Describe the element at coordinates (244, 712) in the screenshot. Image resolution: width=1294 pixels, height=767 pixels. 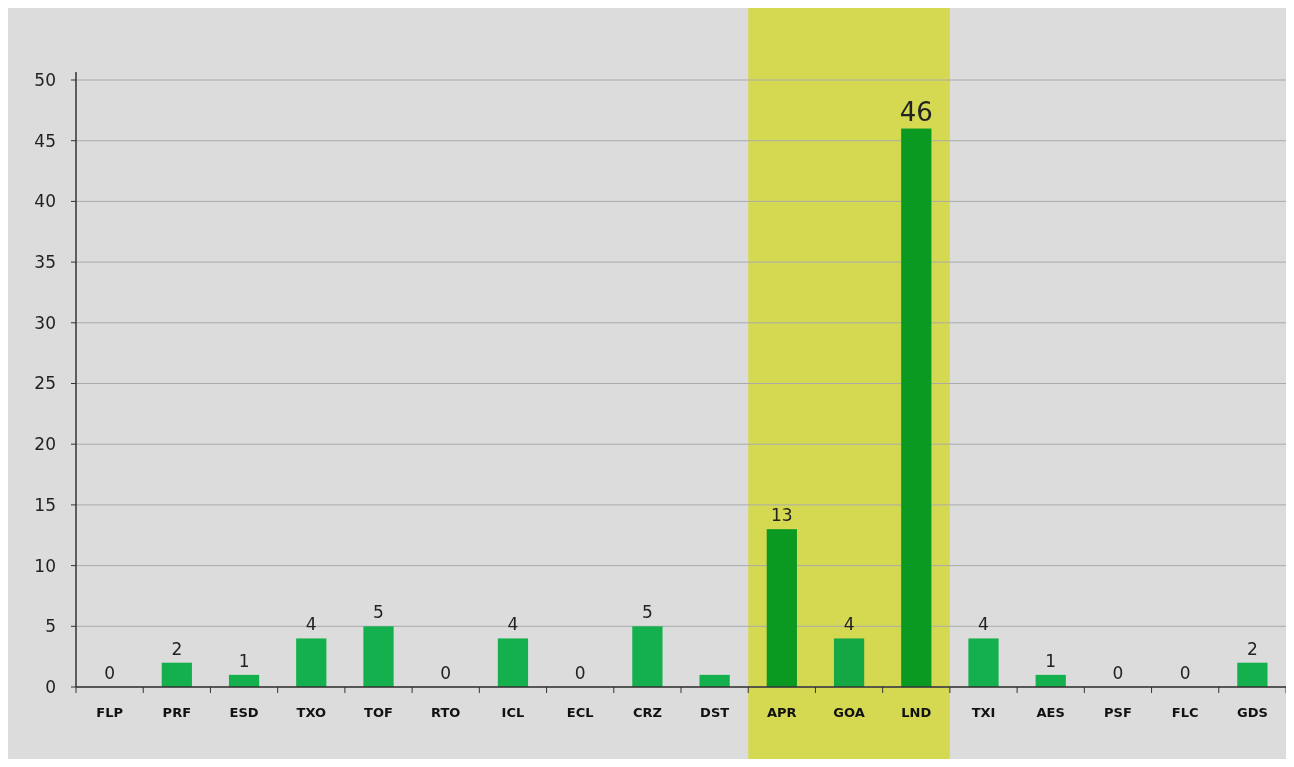
I see `x-tick-label: ESD` at that location.